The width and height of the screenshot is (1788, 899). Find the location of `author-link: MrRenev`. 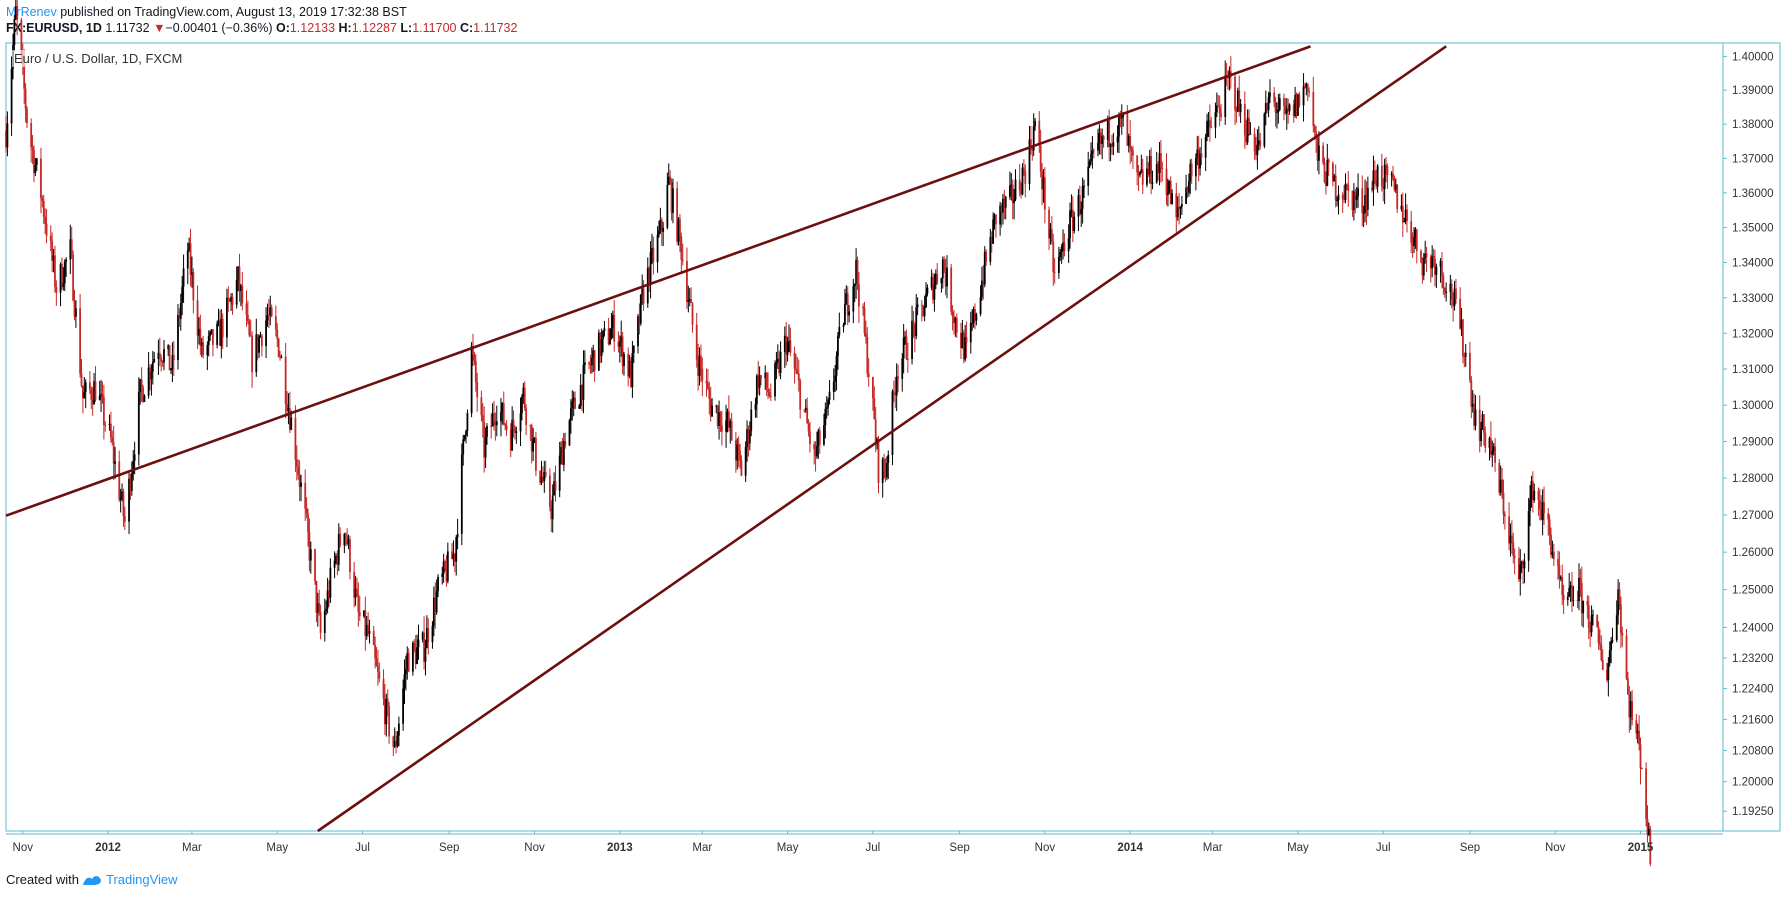

author-link: MrRenev is located at coordinates (31, 12).